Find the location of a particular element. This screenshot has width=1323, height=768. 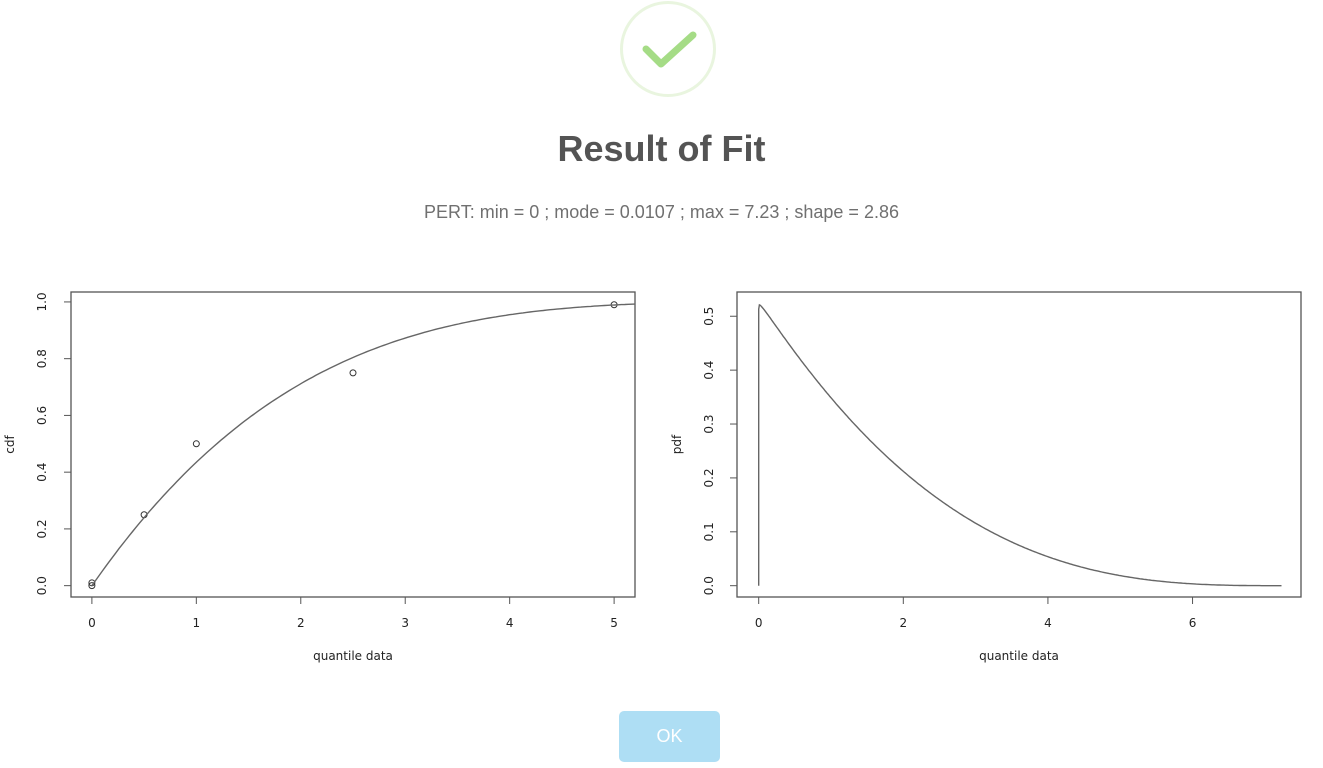

x-tick-label: 3 is located at coordinates (405, 623).